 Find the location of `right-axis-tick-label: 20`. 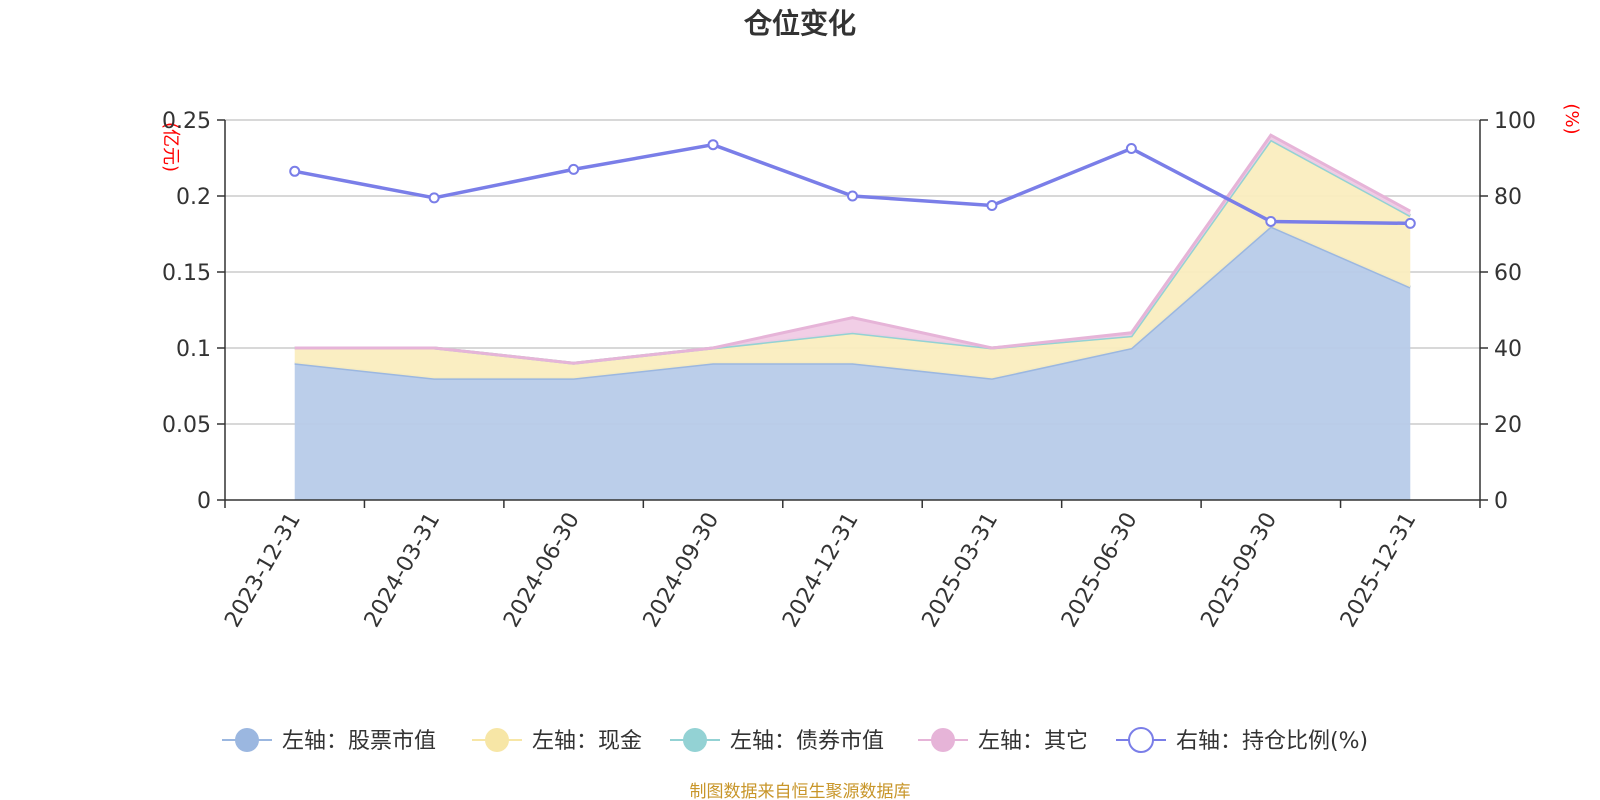

right-axis-tick-label: 20 is located at coordinates (1508, 425).